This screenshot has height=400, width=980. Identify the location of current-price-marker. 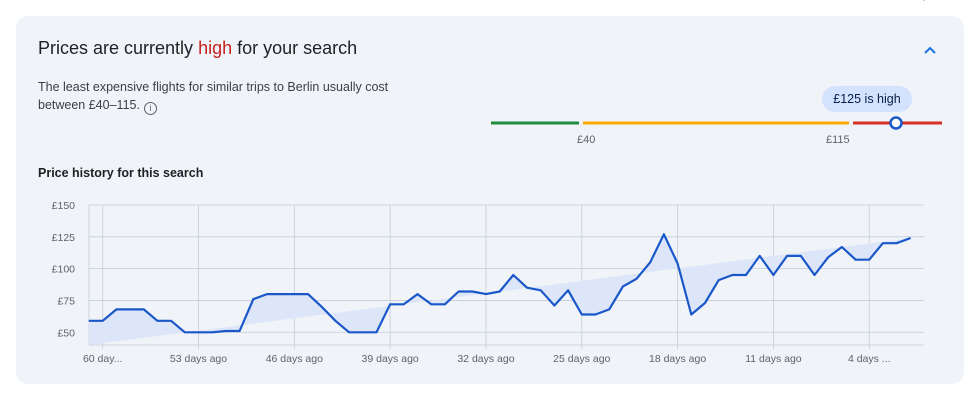
(896, 123).